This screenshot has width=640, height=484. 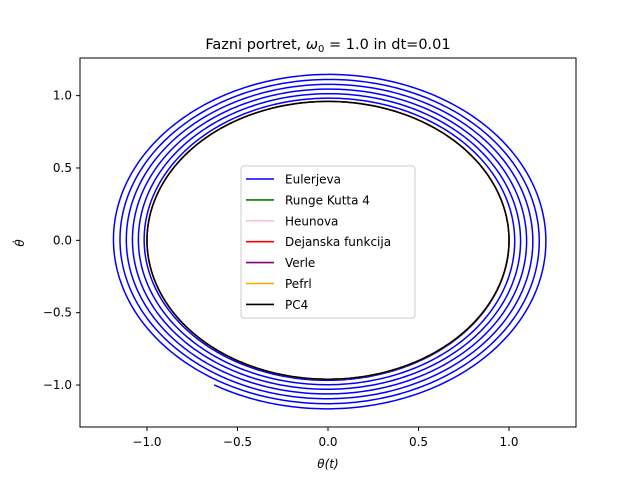 I want to click on y-tick-label: 0.0, so click(x=62, y=240).